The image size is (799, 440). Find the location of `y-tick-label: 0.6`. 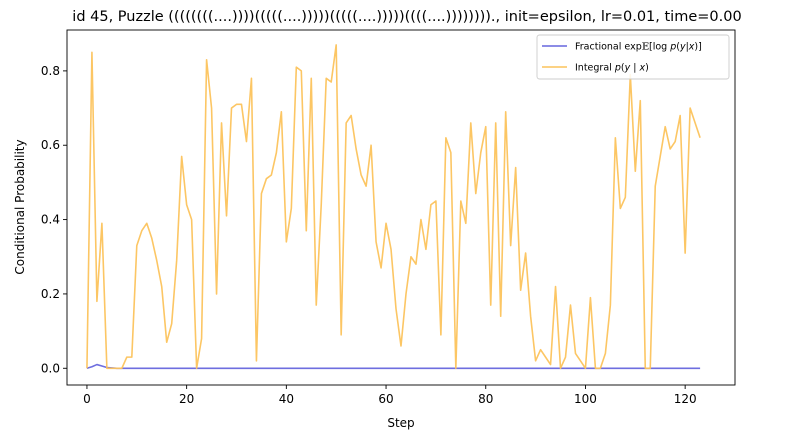

y-tick-label: 0.6 is located at coordinates (50, 145).